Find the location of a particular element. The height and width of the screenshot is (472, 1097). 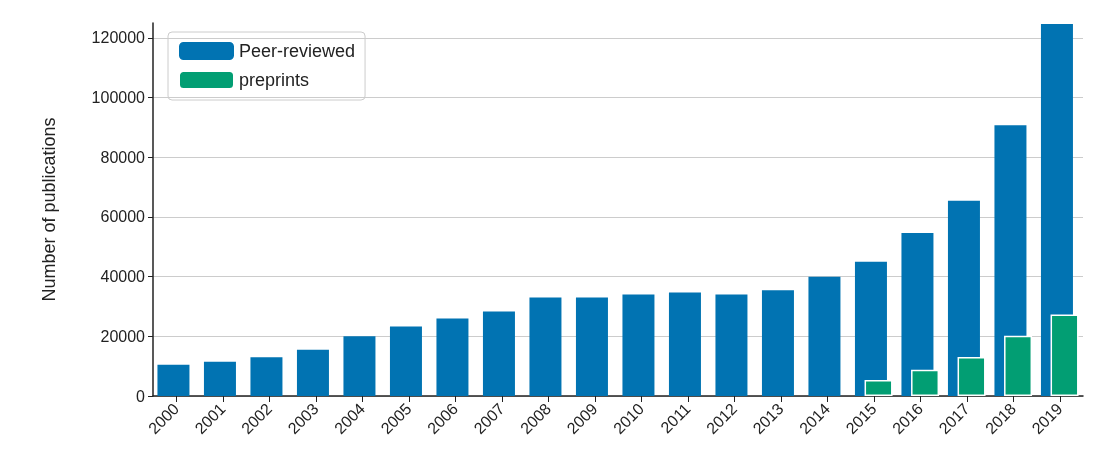

legend-label: preprints is located at coordinates (274, 80).